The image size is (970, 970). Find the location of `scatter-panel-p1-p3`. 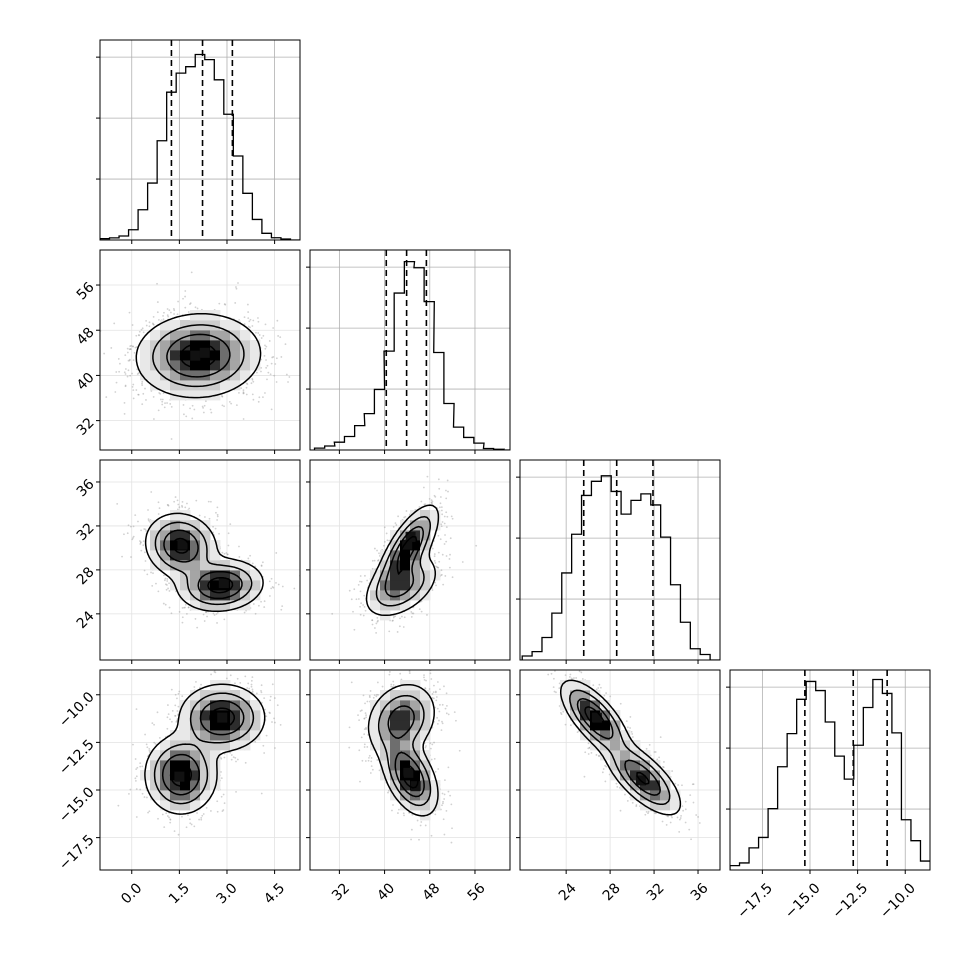

scatter-panel-p1-p3 is located at coordinates (198, 561).